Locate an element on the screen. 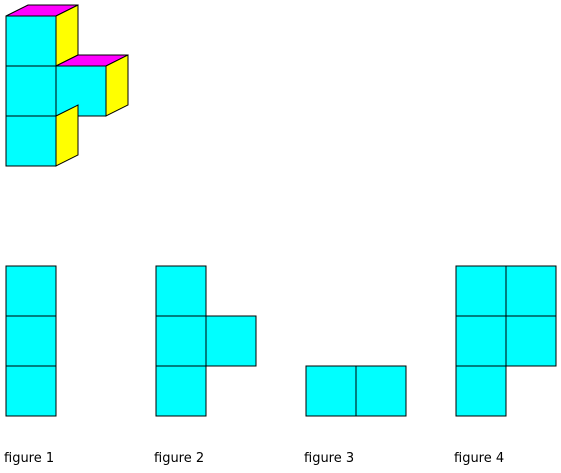 The image size is (561, 473). figure-4-caption: figure 4 is located at coordinates (479, 458).